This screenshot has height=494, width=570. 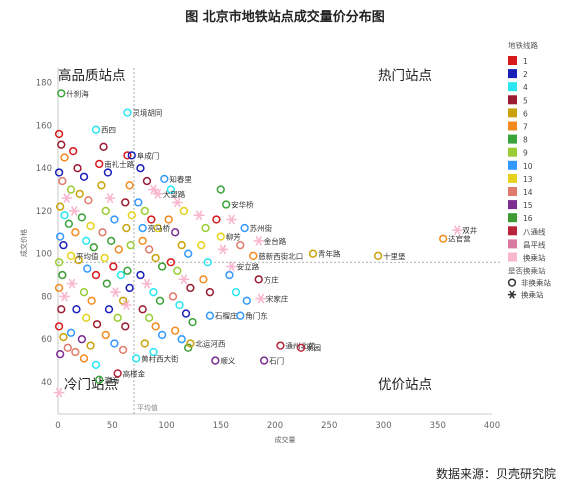 I want to click on legend-label: 10, so click(x=528, y=166).